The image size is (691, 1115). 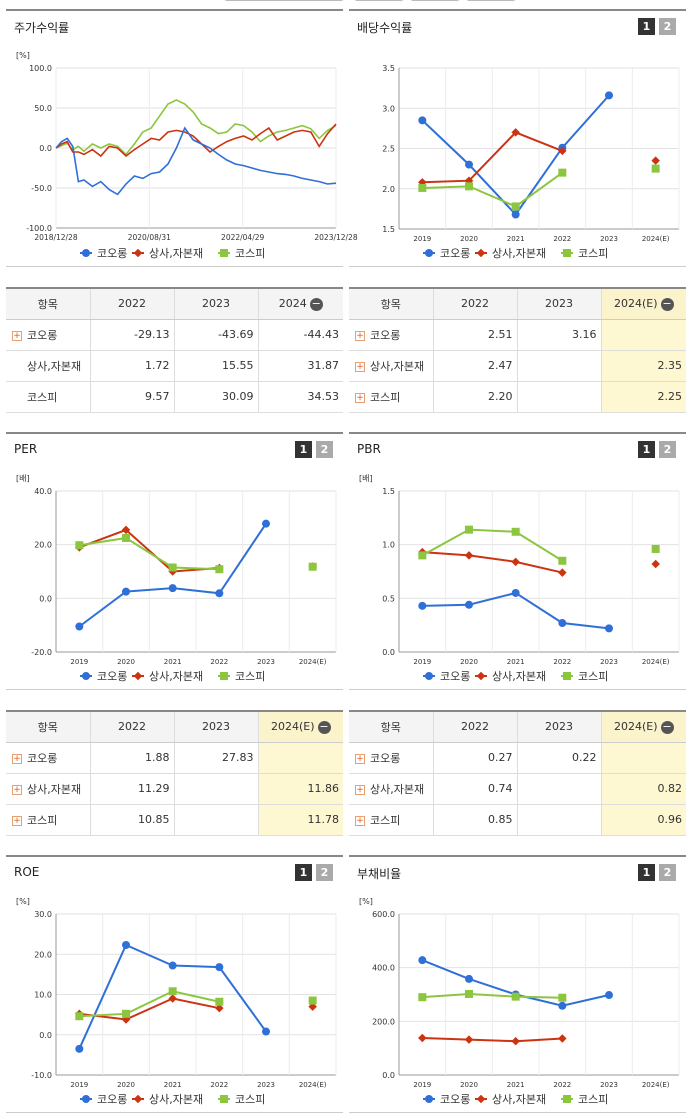 I want to click on value-cell: 15.55, so click(x=215, y=366).